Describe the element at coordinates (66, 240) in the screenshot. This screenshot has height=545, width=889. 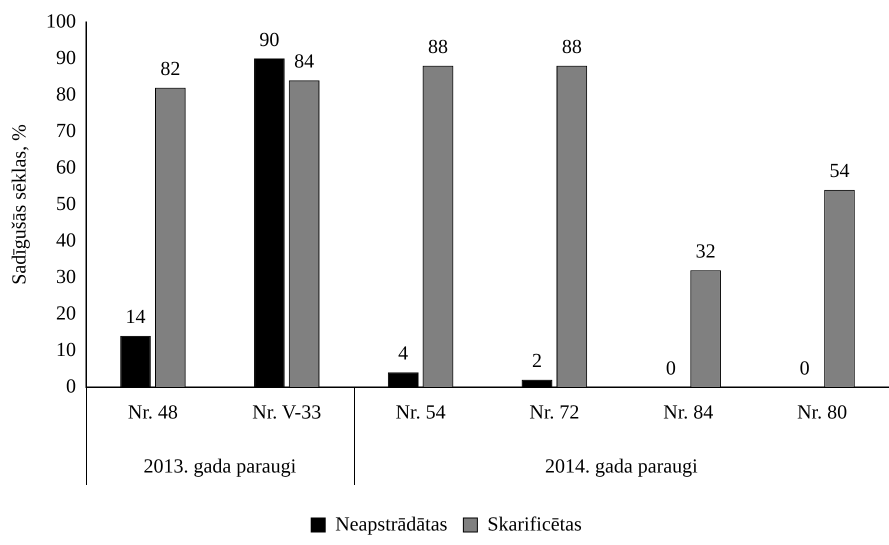
I see `y-tick-label: 40` at that location.